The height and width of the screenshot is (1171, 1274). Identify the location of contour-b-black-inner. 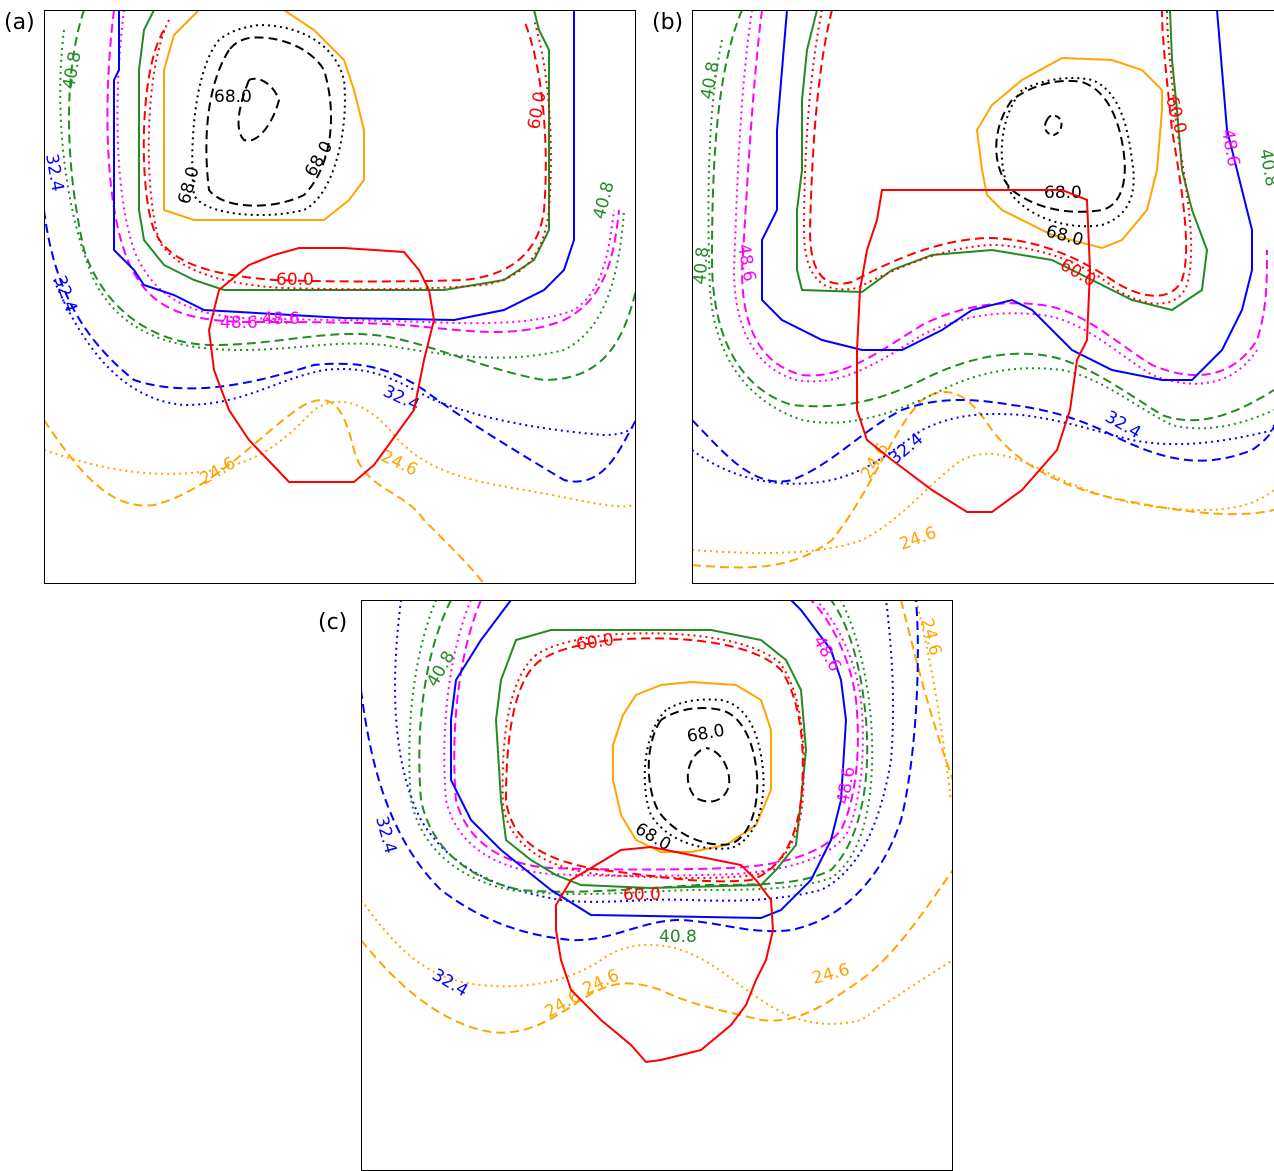
(1053, 125).